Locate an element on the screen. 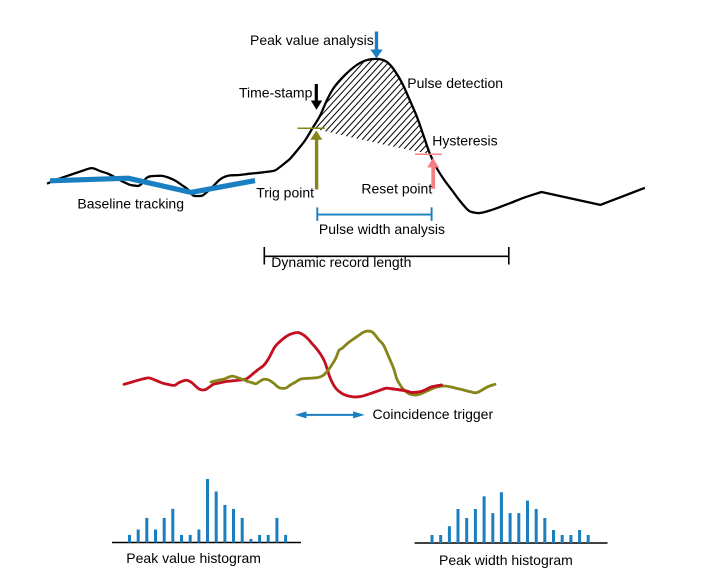 The height and width of the screenshot is (582, 723). svg-text: Hysteresis is located at coordinates (464, 140).